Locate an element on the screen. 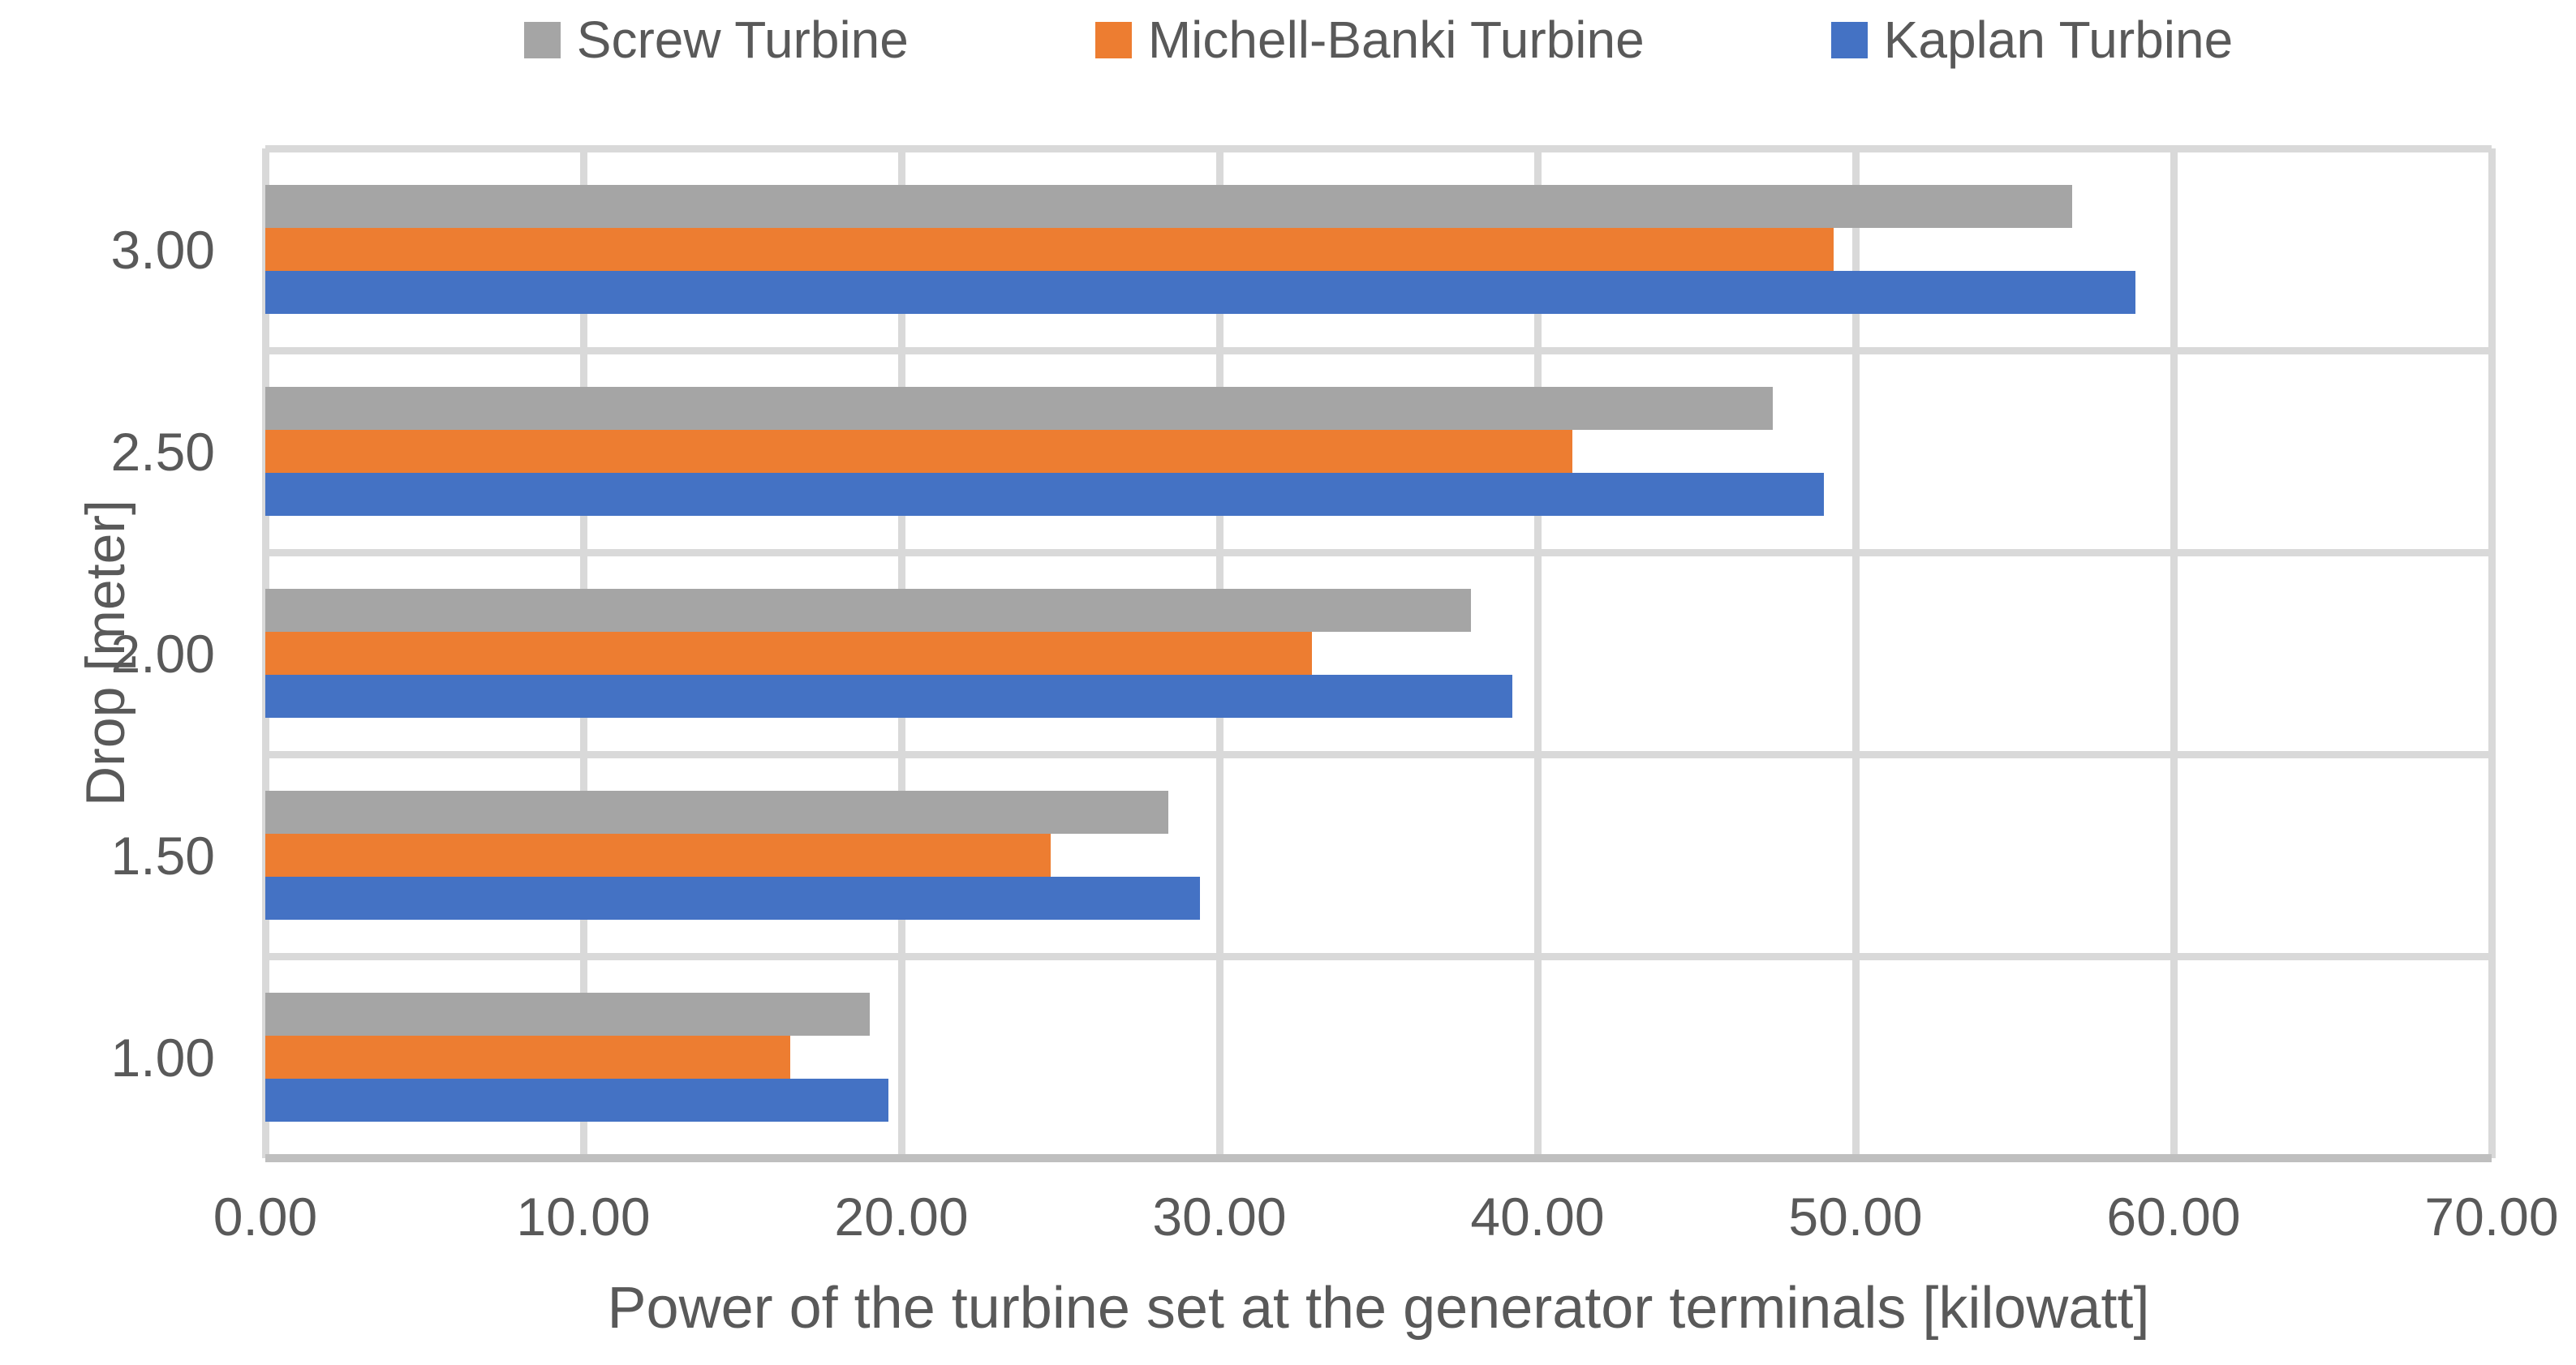 The image size is (2576, 1365). bar-screw-turbine-drop-1.50 is located at coordinates (717, 812).